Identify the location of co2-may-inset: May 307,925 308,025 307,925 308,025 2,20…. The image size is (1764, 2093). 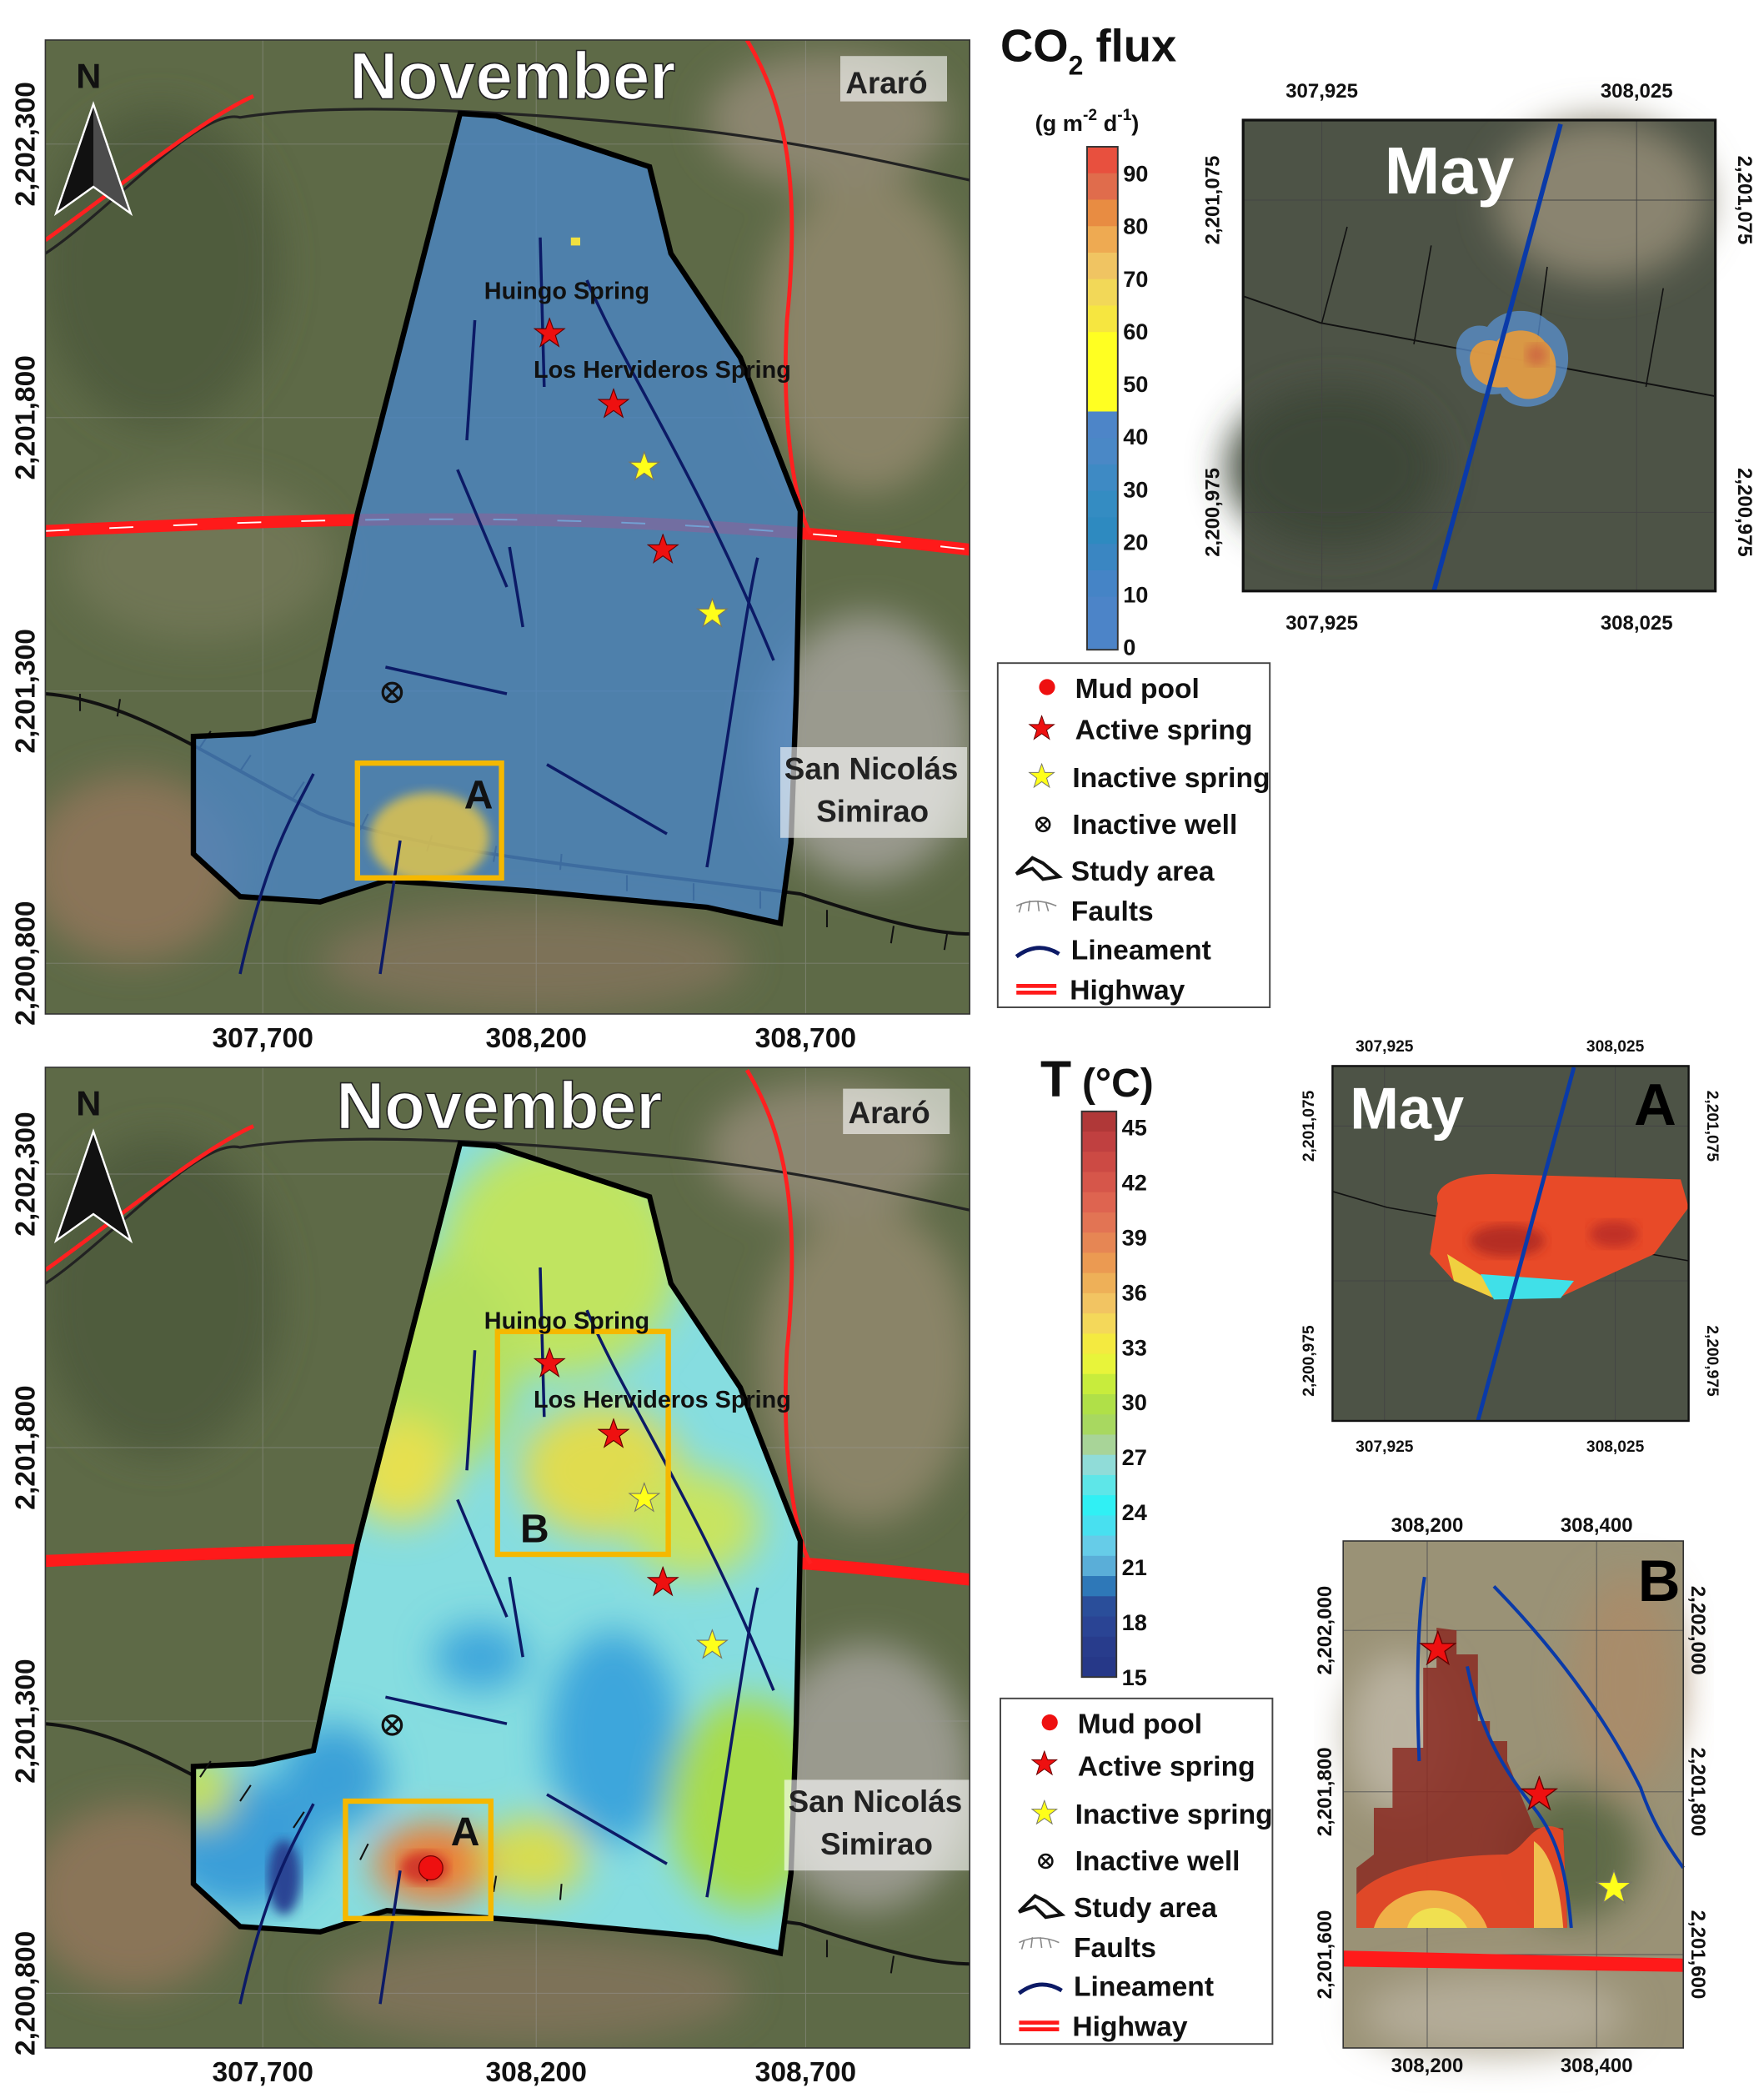
(1478, 357).